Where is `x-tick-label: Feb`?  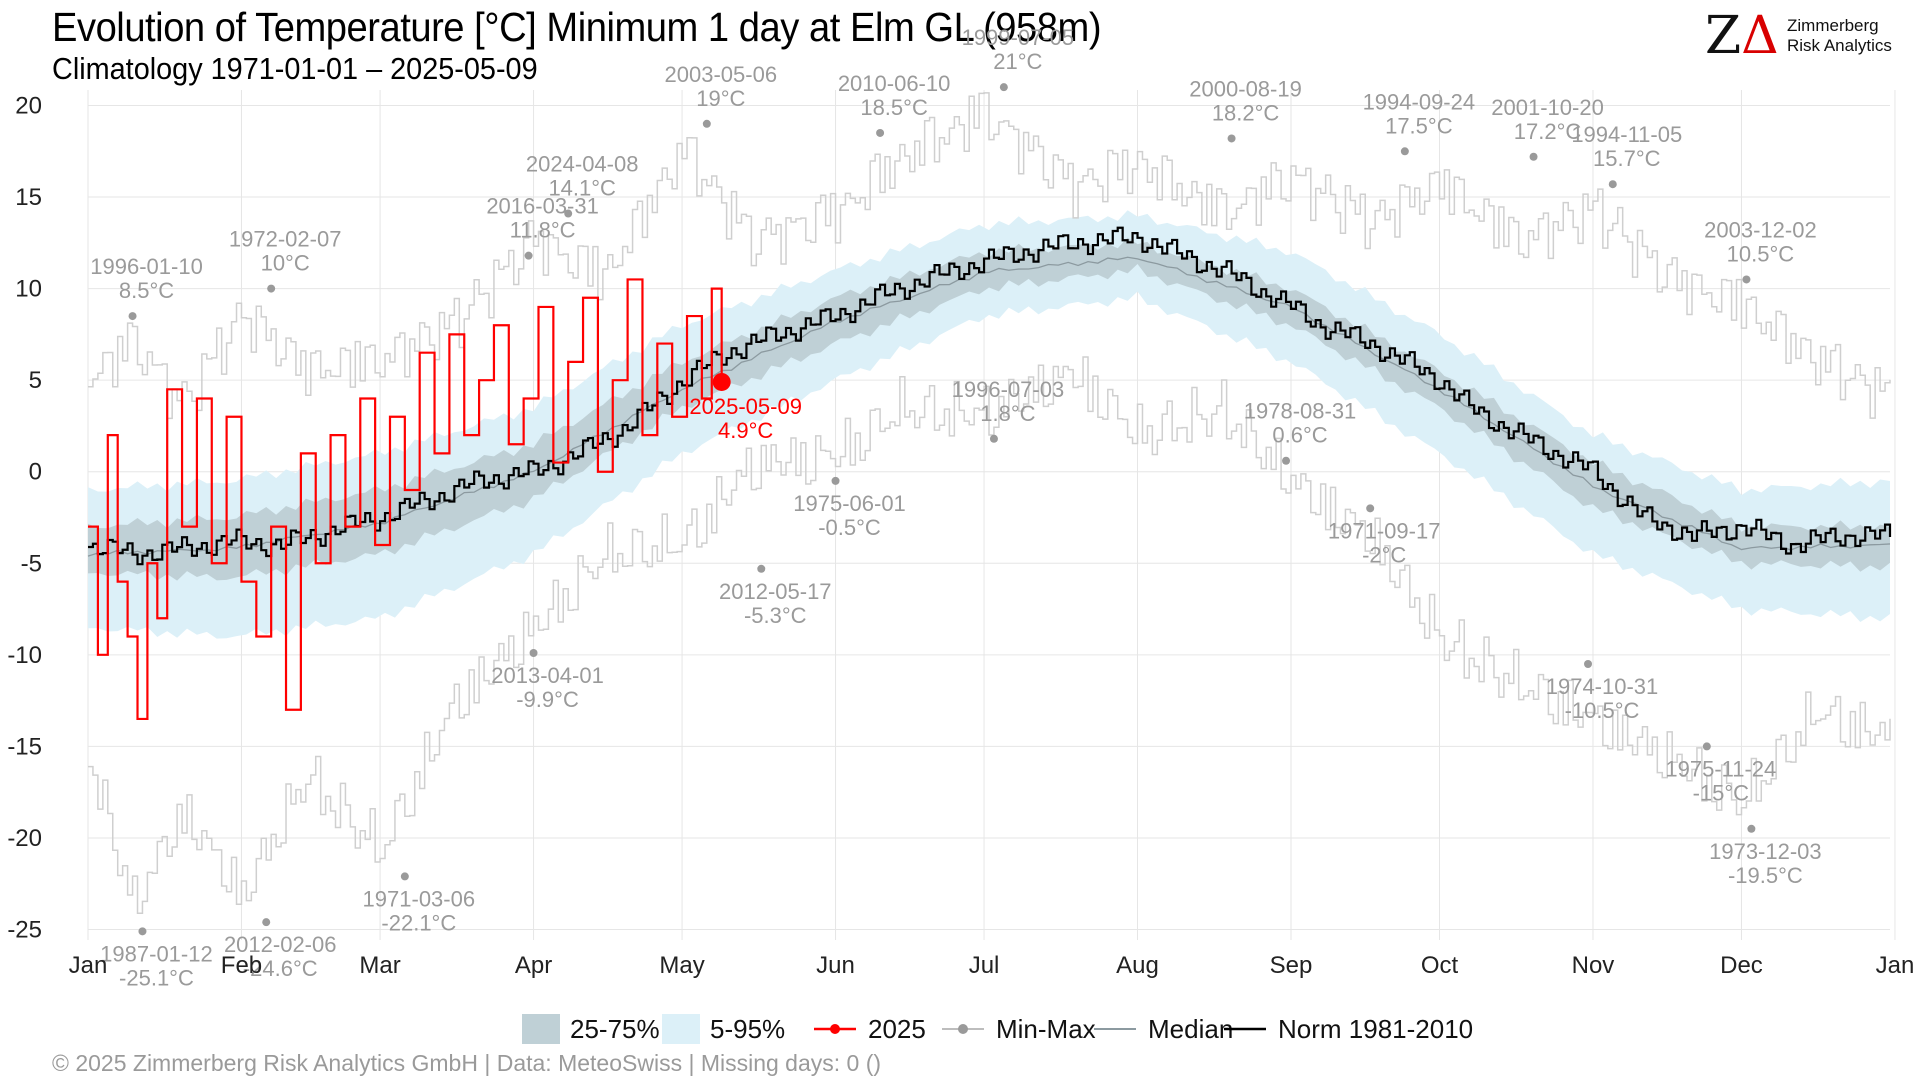
x-tick-label: Feb is located at coordinates (241, 965).